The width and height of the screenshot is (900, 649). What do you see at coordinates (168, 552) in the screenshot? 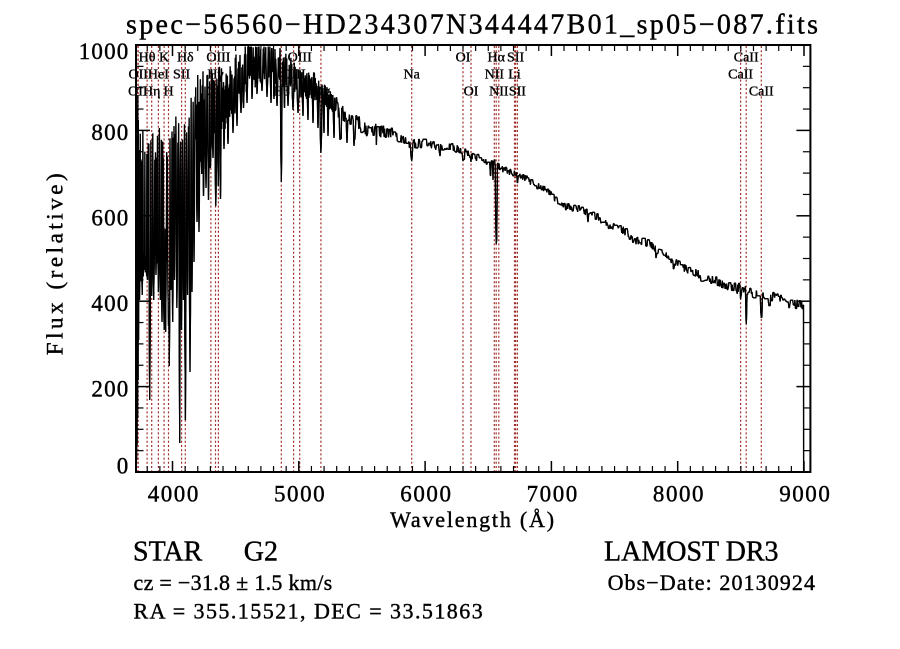
I see `svg-text: STAR` at bounding box center [168, 552].